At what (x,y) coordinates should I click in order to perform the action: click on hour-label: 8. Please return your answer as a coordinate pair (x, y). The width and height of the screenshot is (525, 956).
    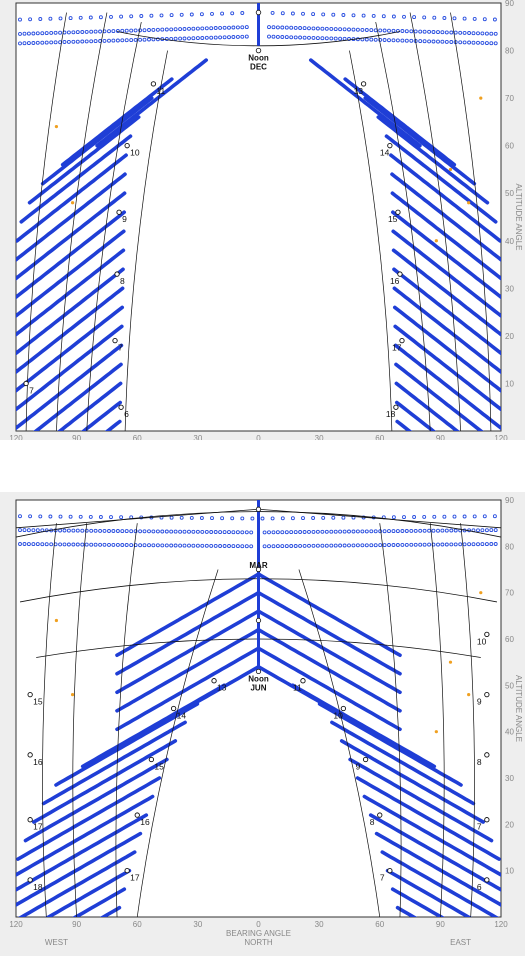
    Looking at the image, I should click on (479, 762).